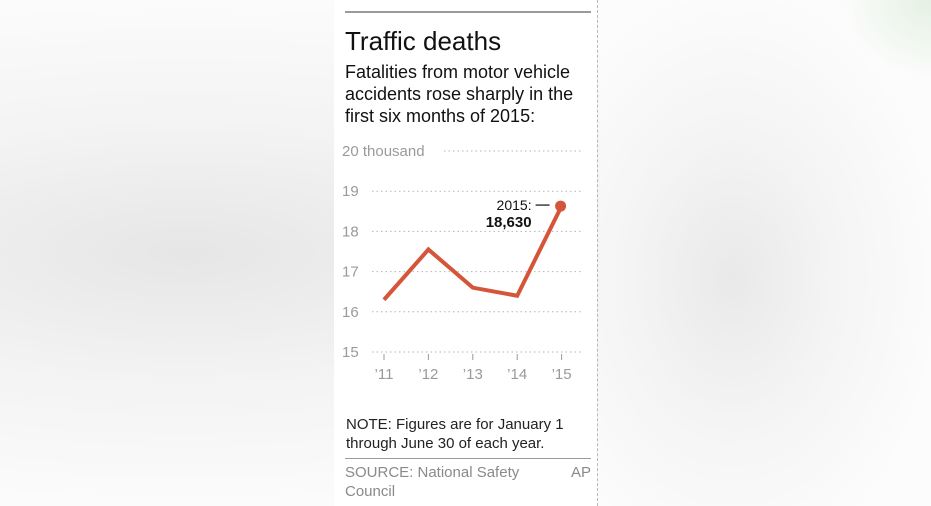 The width and height of the screenshot is (931, 506). I want to click on y-tick-labels: 15 16 17 18 19 20 thousand, so click(383, 252).